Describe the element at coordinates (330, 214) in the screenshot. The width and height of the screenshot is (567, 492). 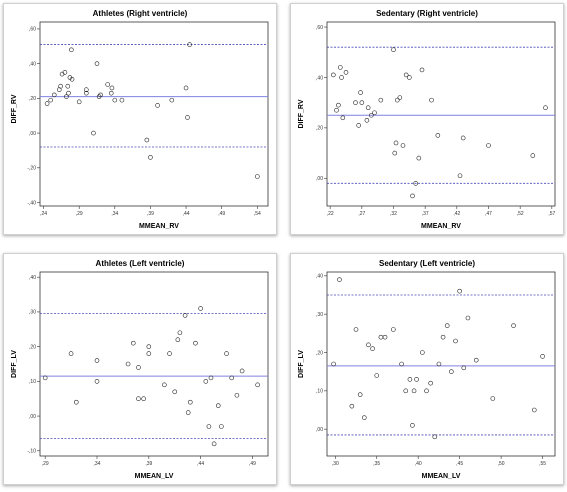
I see `x-tick-label: ,22` at that location.